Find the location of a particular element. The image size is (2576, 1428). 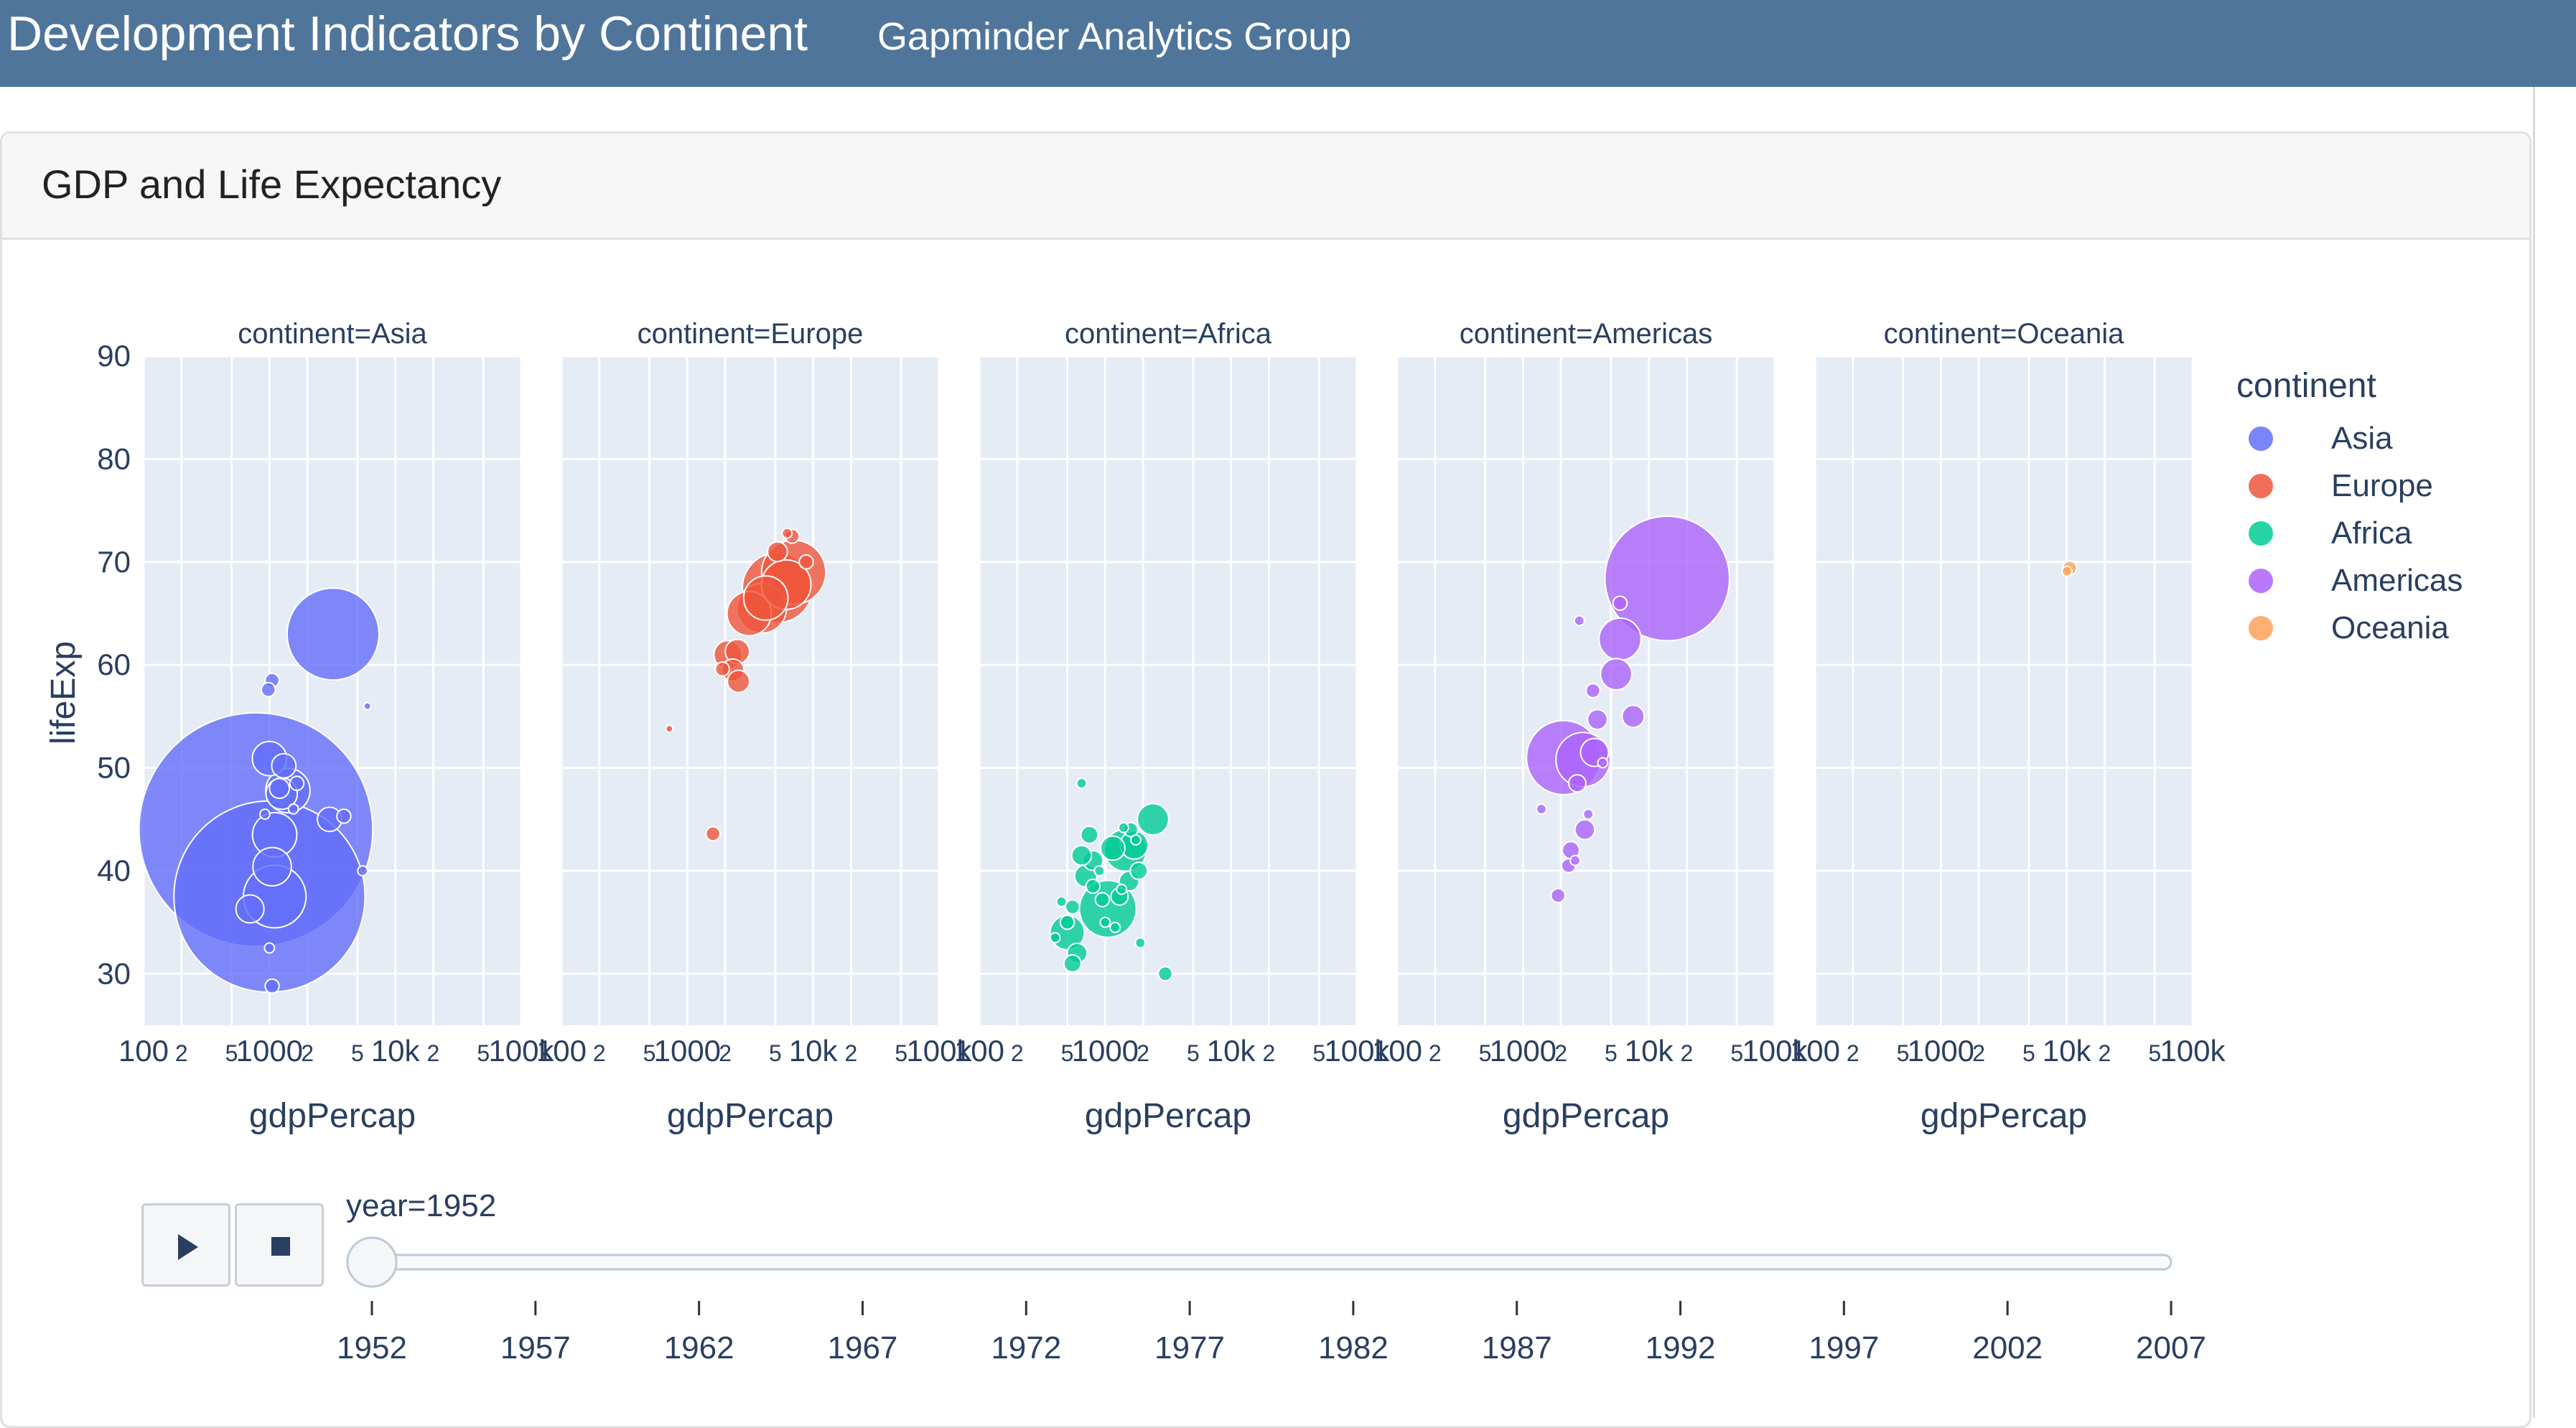

play-button is located at coordinates (185, 1245).